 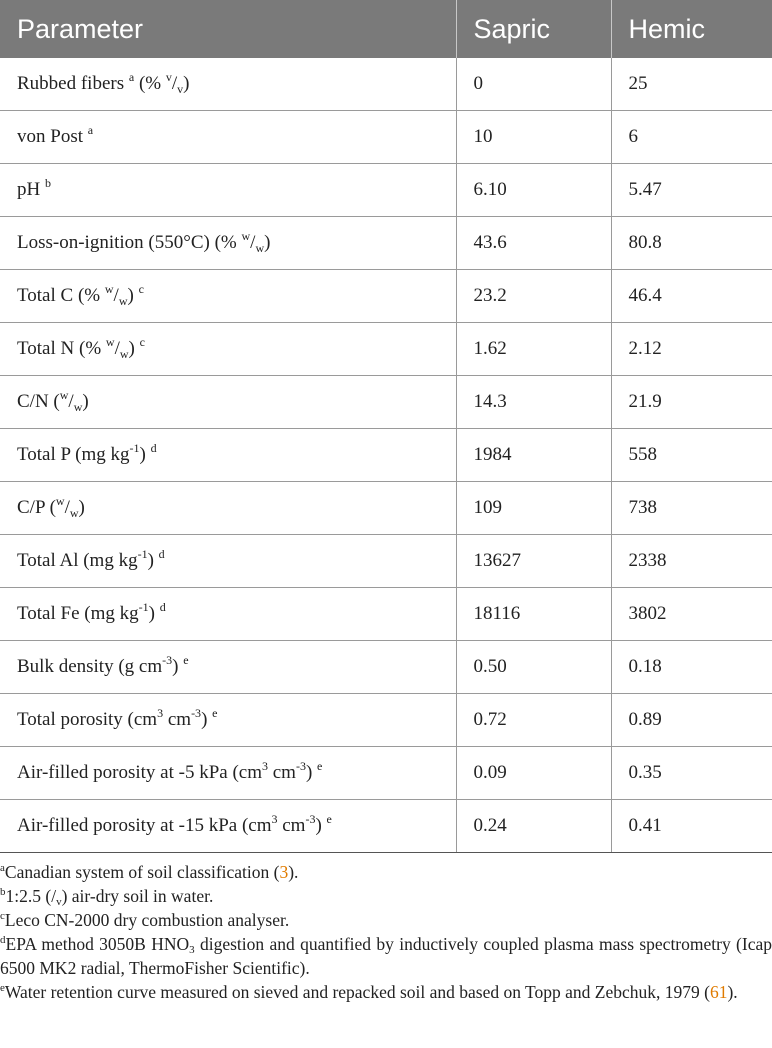 I want to click on header-row: Parameter Sapric Hemic, so click(x=386, y=29).